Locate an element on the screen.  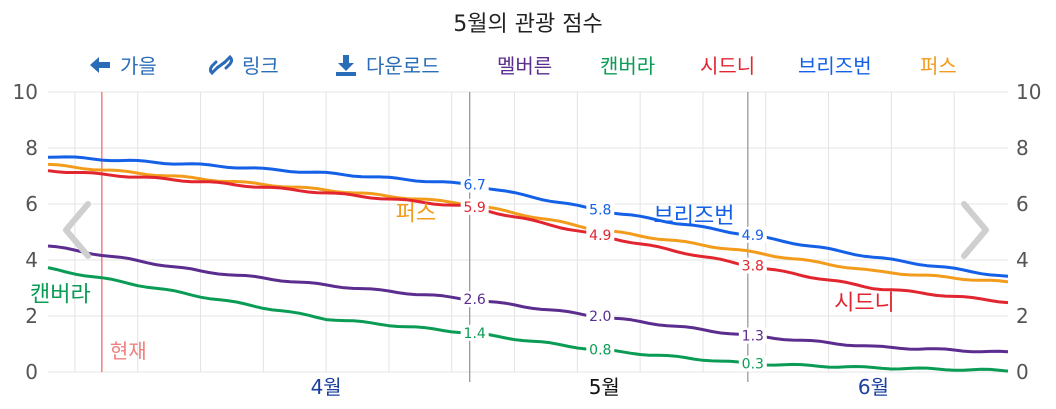
back-label: 가을 is located at coordinates (138, 66).